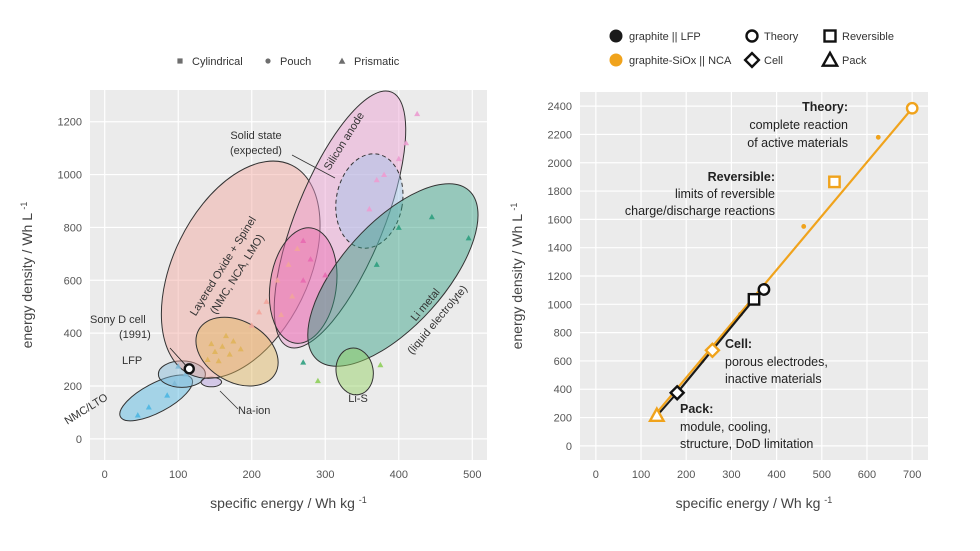 The width and height of the screenshot is (980, 551). I want to click on legend-label-cell: Cell, so click(773, 61).